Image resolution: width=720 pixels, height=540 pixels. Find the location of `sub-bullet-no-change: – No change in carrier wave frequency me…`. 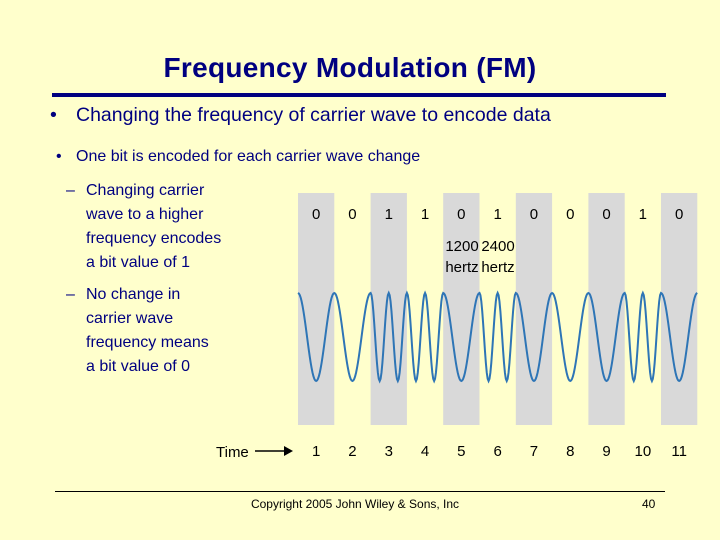

sub-bullet-no-change: – No change in carrier wave frequency me… is located at coordinates (137, 331).